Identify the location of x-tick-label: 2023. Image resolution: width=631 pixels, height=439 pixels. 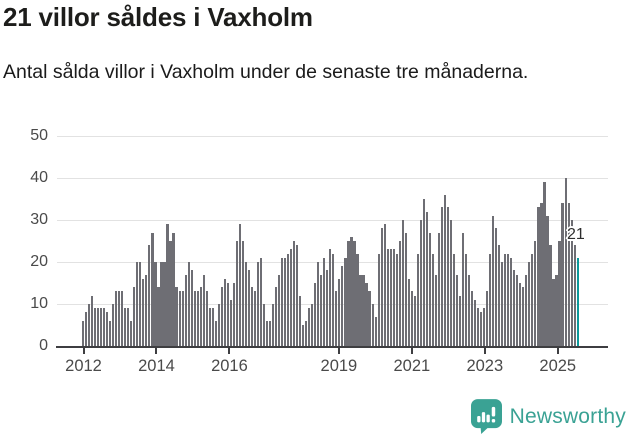
(485, 366).